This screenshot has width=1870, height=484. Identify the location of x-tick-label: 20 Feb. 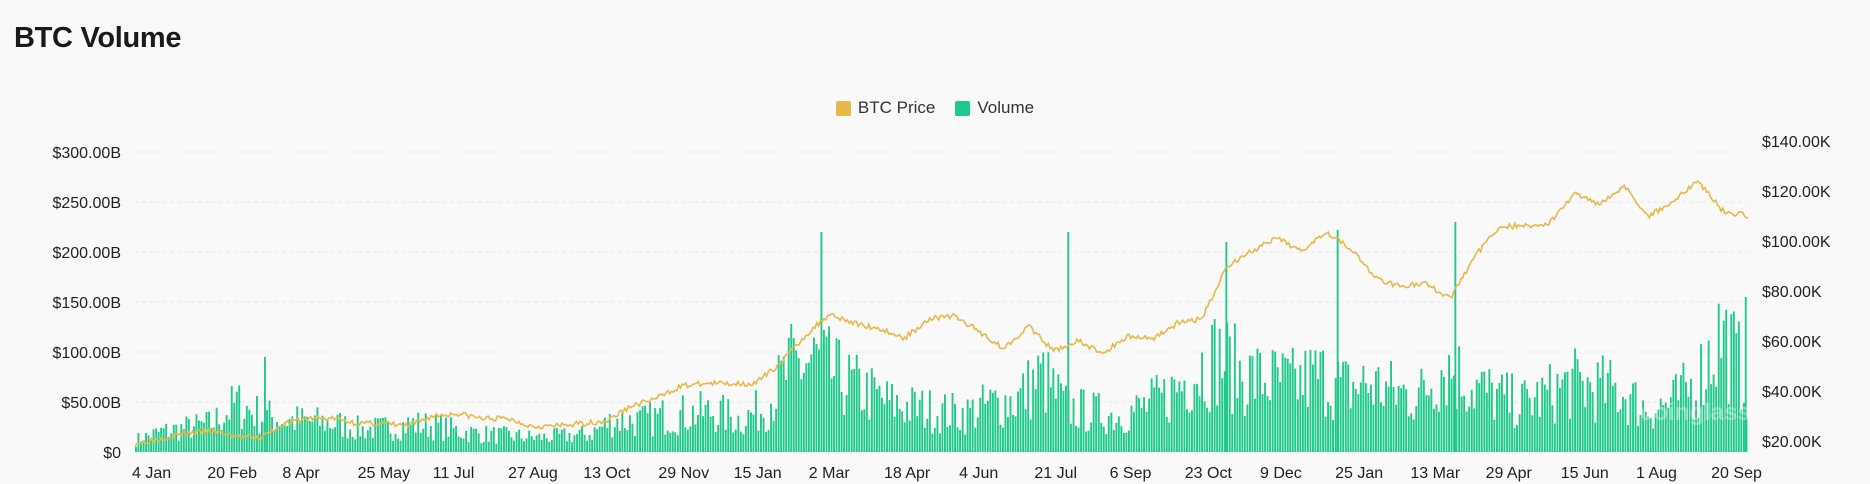
(232, 473).